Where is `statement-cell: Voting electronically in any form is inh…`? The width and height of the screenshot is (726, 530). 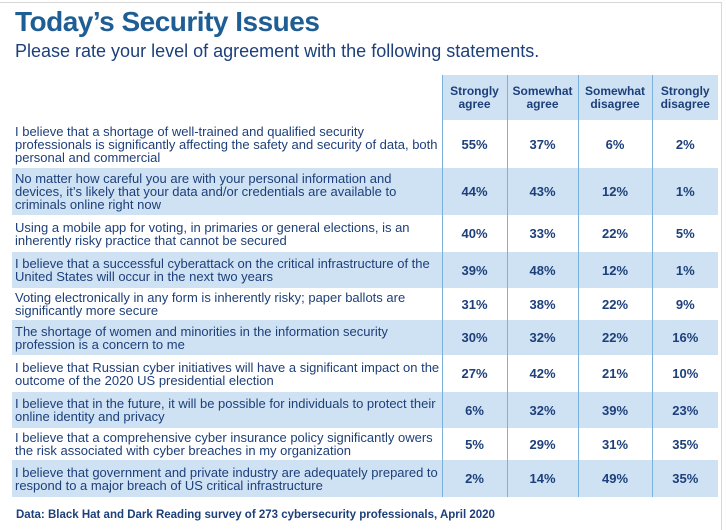
statement-cell: Voting electronically in any form is inh… is located at coordinates (210, 304).